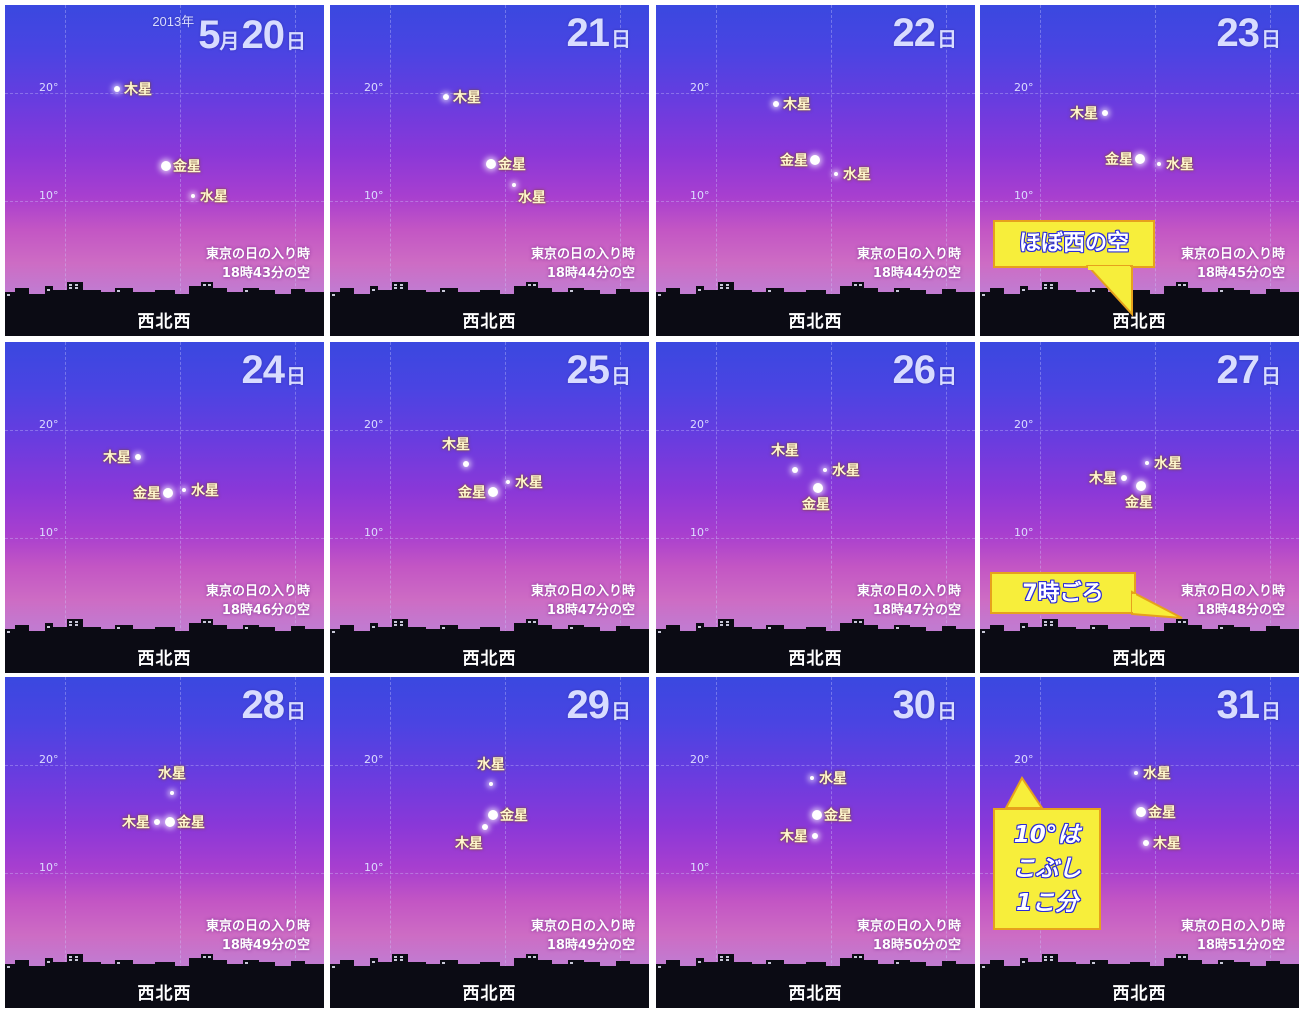  What do you see at coordinates (815, 842) in the screenshot?
I see `sky-panel-day-30: 20° 10° 30 日木星 金星 水星 東京の日の入り時 18時50分の空 西北西` at bounding box center [815, 842].